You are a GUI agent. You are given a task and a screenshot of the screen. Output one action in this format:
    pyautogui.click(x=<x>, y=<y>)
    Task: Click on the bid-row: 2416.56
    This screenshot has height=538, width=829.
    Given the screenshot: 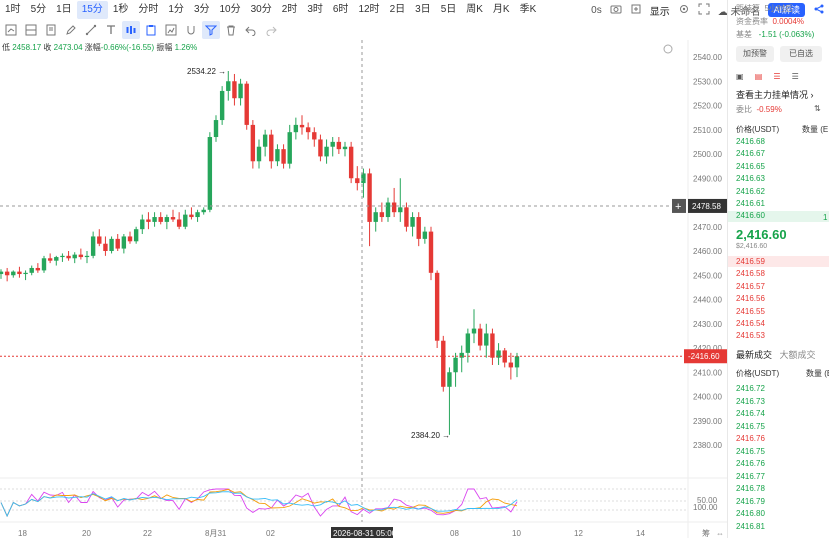 What is the action you would take?
    pyautogui.click(x=750, y=299)
    